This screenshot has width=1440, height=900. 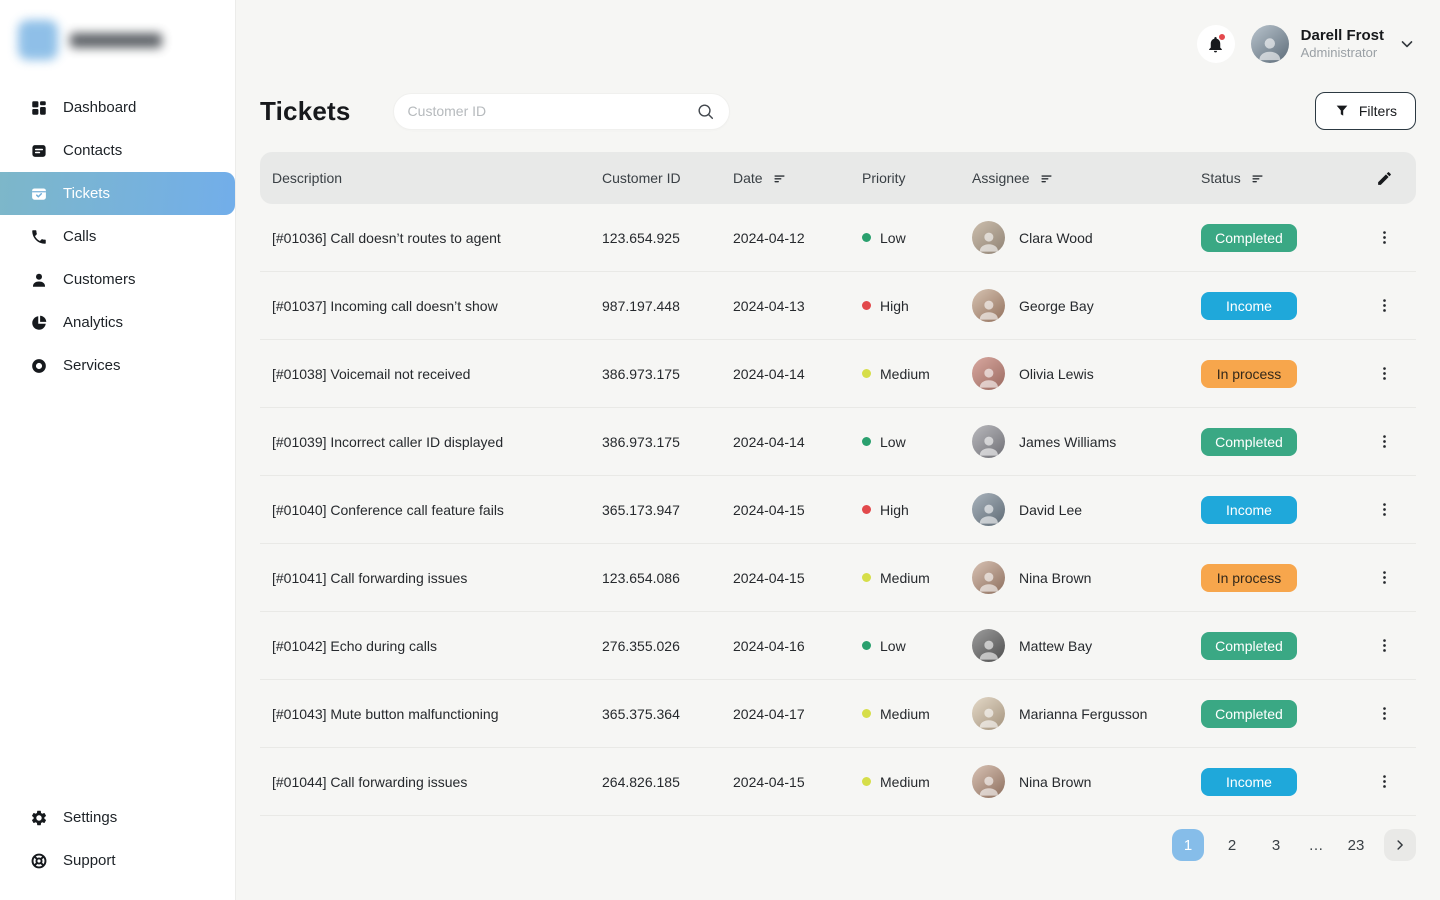 What do you see at coordinates (1377, 111) in the screenshot?
I see `filters-label: Filters` at bounding box center [1377, 111].